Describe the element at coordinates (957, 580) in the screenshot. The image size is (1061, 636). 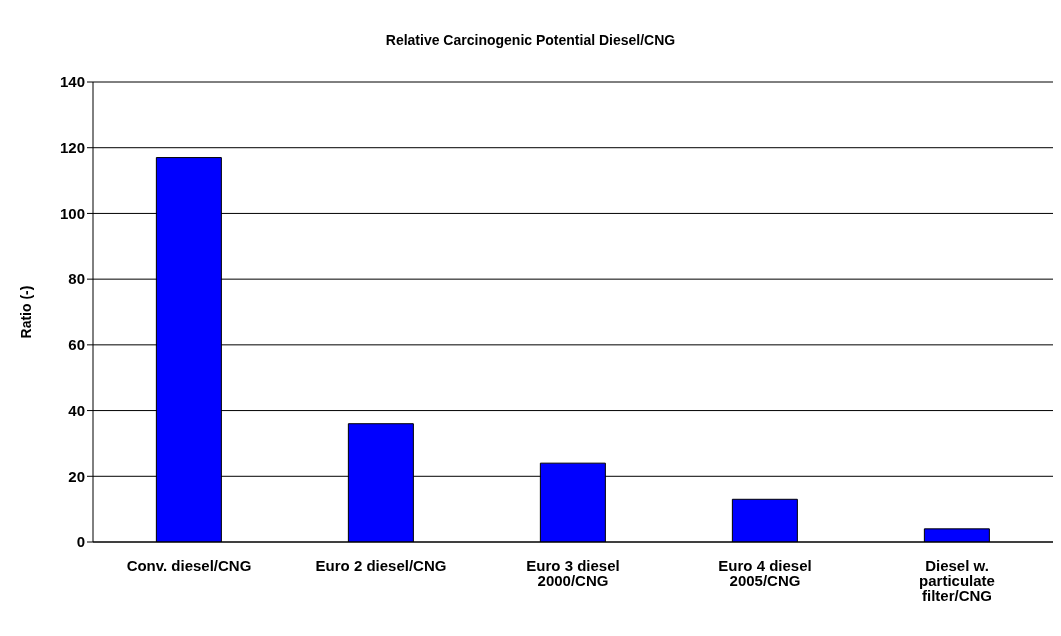
I see `x-tick-label: Diesel w. particulate filter/CNG` at that location.